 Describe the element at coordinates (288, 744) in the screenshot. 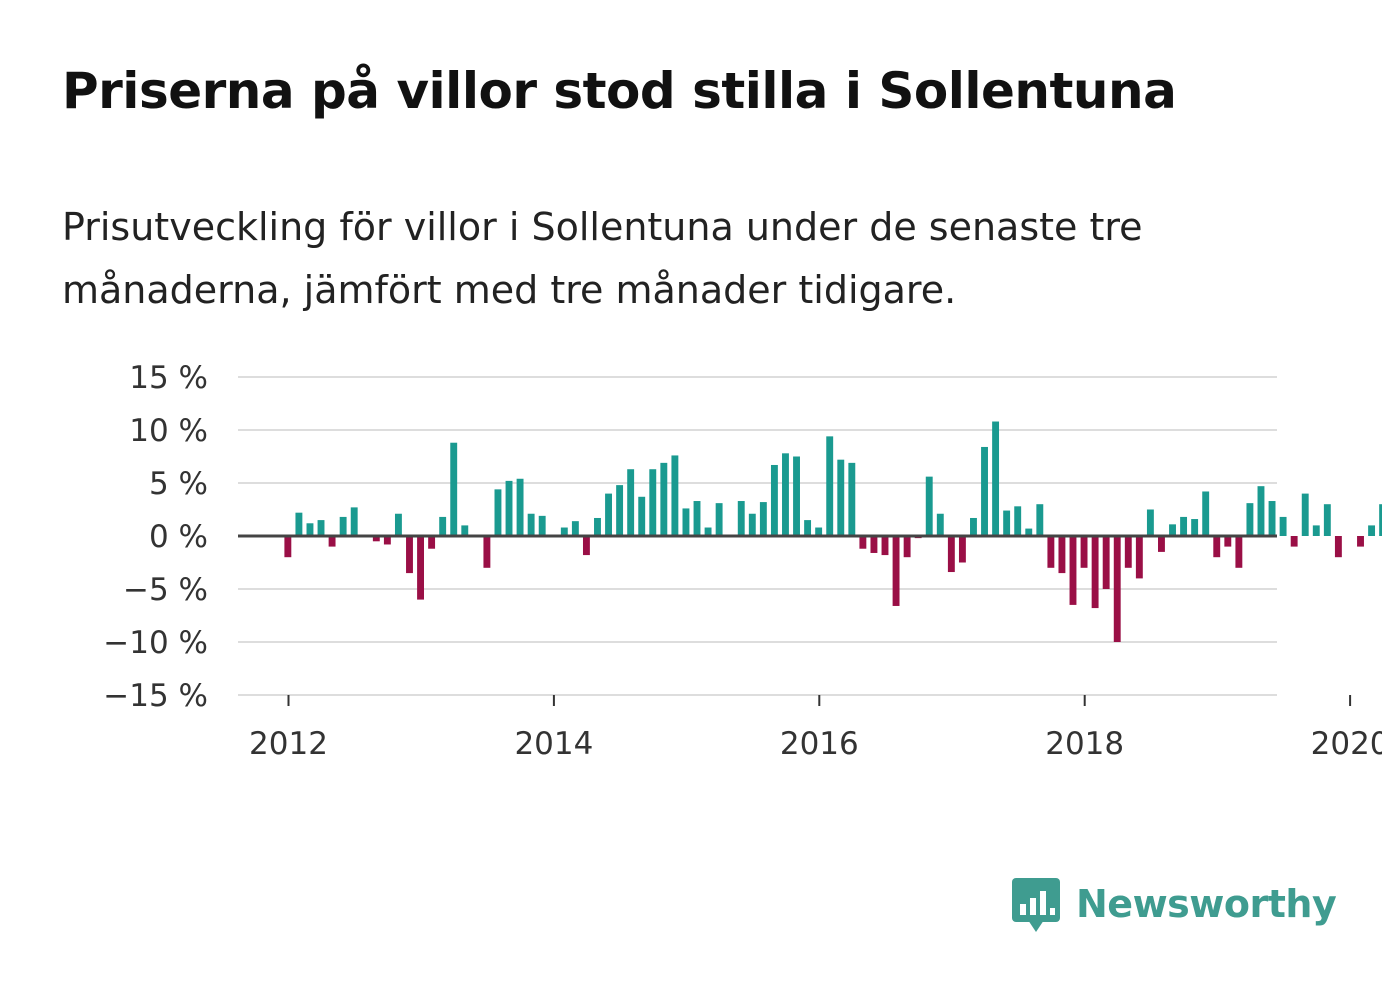

I see `x-tick-label: 2012` at that location.